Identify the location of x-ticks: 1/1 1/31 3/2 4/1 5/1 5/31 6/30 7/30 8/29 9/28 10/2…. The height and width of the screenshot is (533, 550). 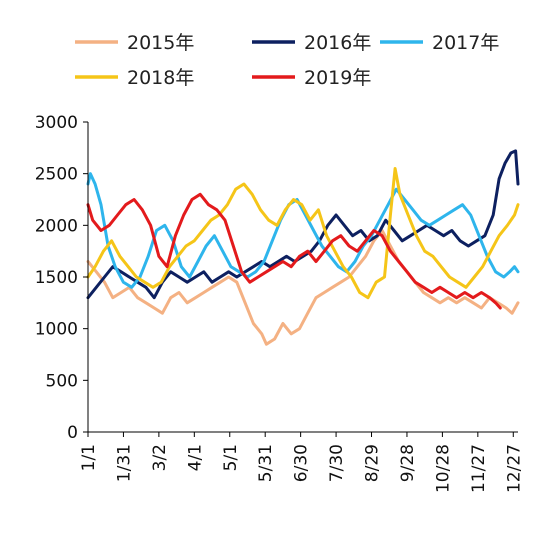
(301, 462).